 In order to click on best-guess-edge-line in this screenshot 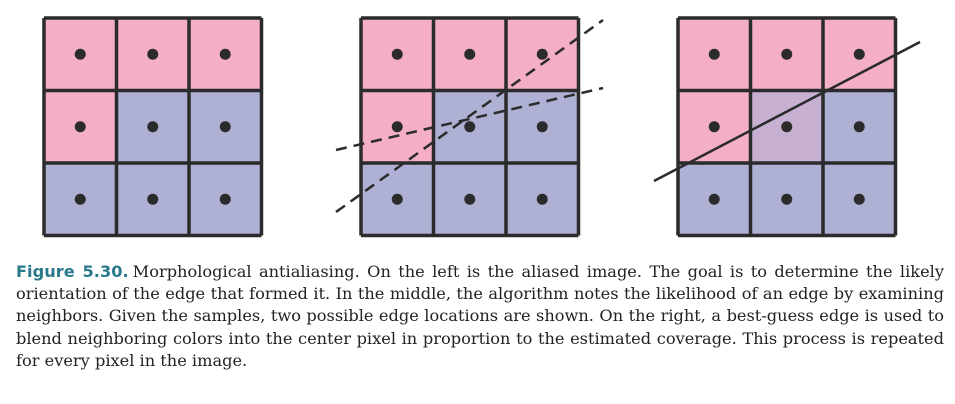, I will do `click(787, 111)`.